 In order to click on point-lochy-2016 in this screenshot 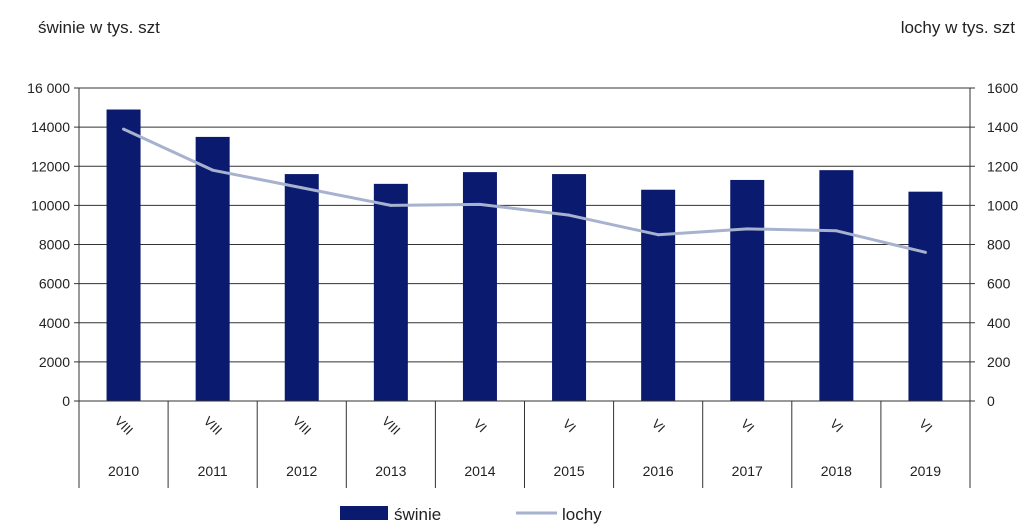, I will do `click(658, 235)`.